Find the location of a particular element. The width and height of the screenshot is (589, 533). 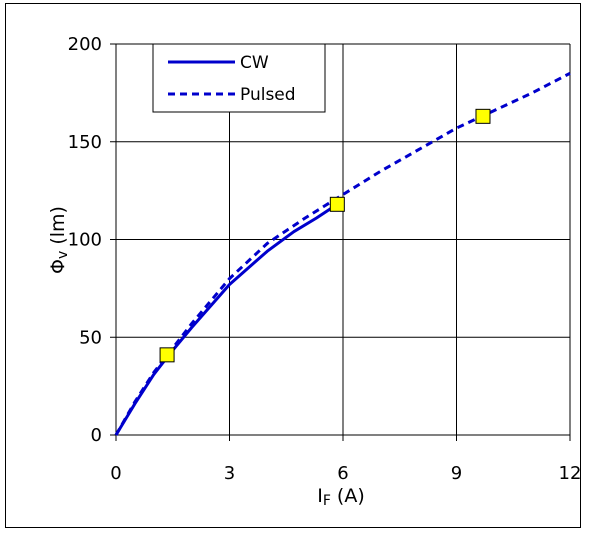

x-tick-label: 9 is located at coordinates (456, 473).